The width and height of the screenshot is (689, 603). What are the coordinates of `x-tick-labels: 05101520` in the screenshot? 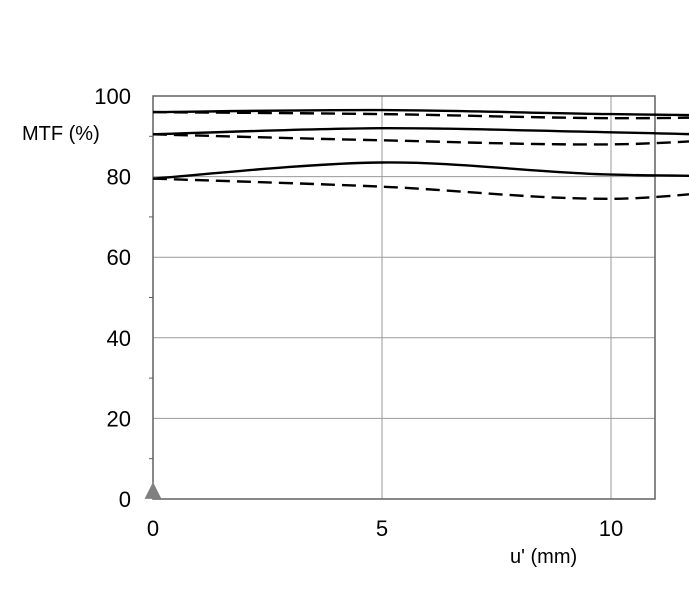 It's located at (385, 528).